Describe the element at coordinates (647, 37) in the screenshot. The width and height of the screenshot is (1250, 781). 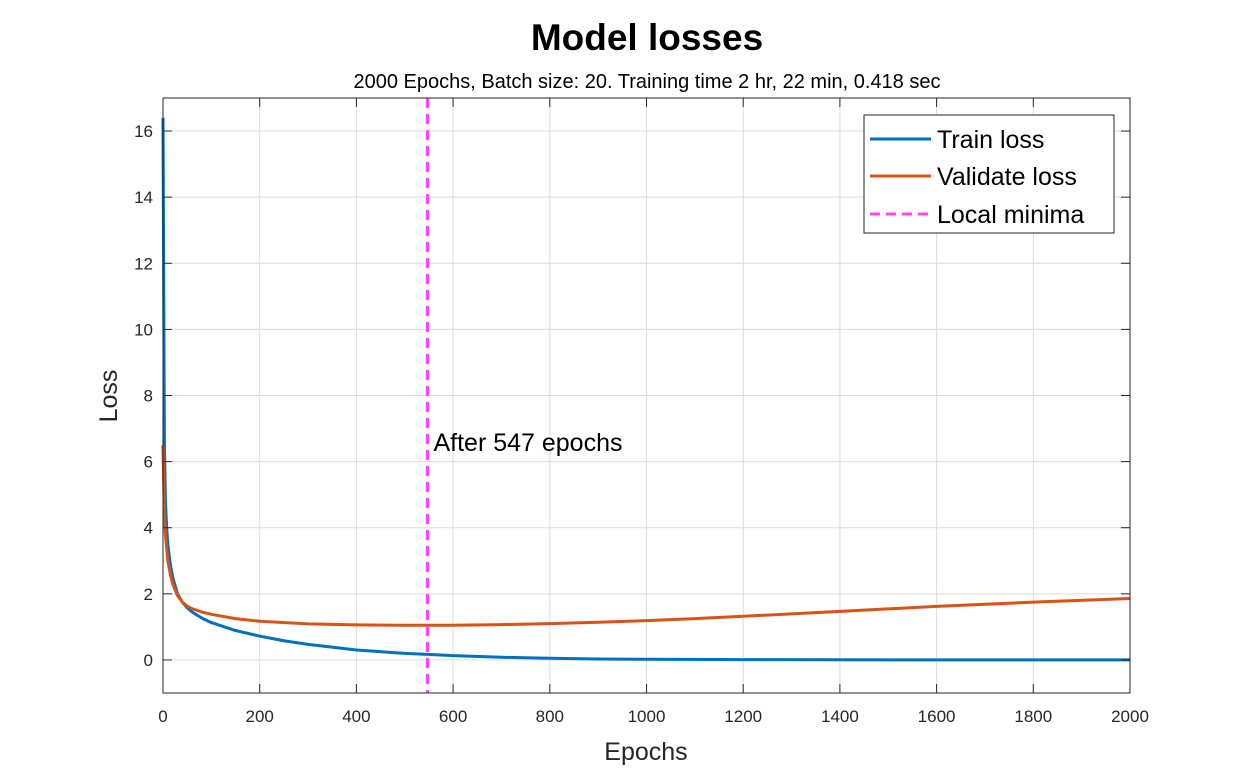
I see `chart-title: Model losses` at that location.